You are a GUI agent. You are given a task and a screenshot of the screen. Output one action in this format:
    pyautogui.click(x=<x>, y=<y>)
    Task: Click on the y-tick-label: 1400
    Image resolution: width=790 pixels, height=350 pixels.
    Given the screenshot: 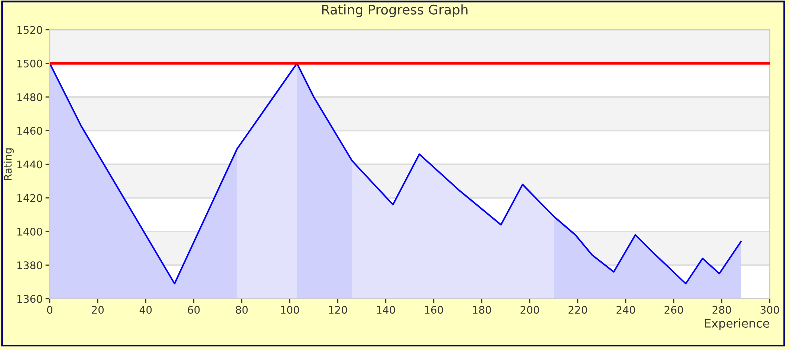 What is the action you would take?
    pyautogui.click(x=30, y=232)
    